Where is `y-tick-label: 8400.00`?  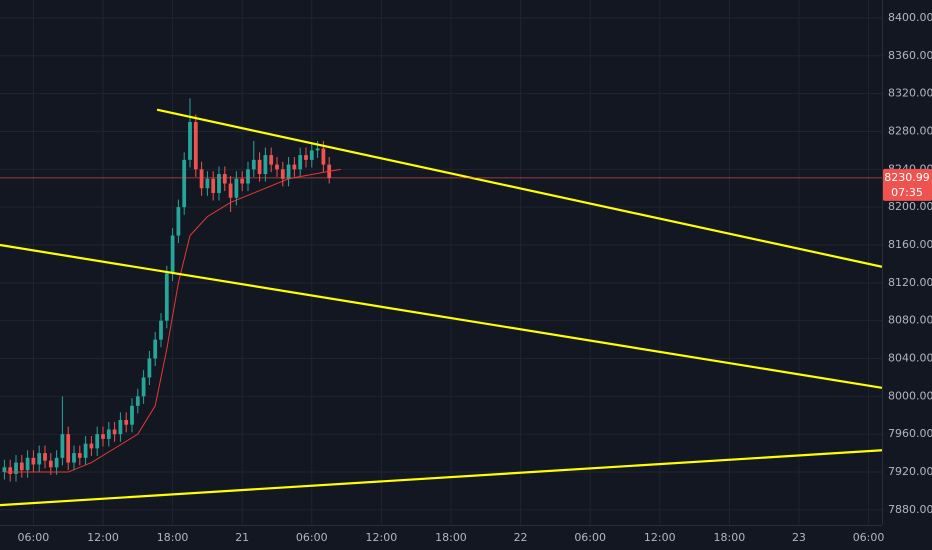 y-tick-label: 8400.00 is located at coordinates (910, 17).